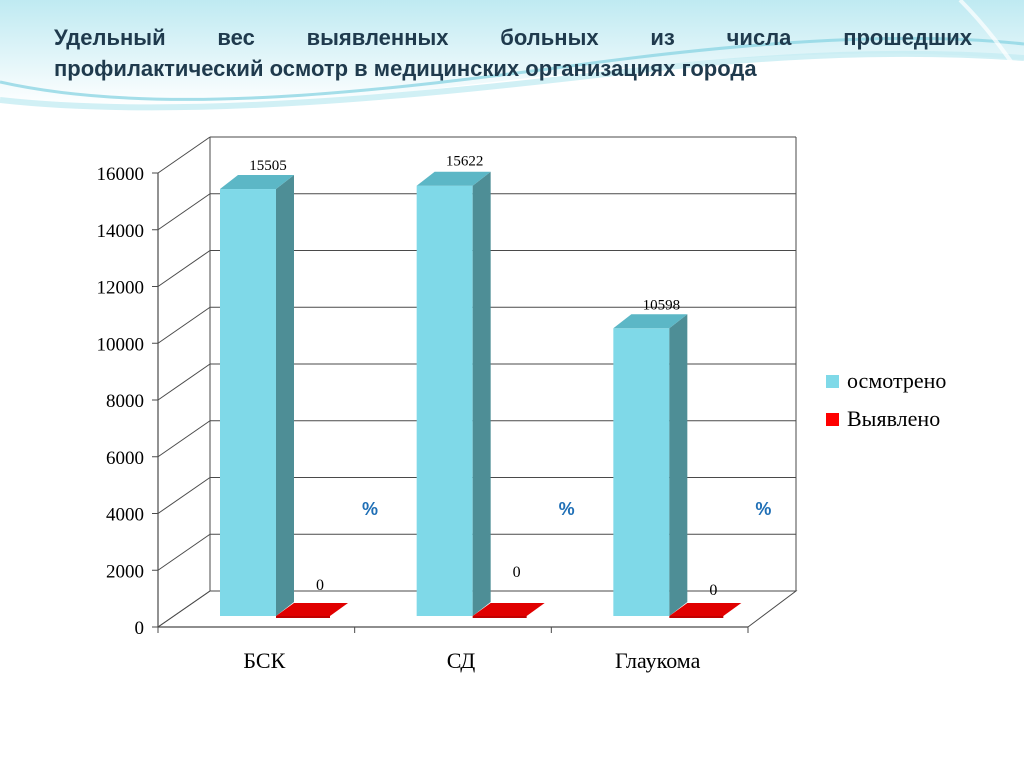 The height and width of the screenshot is (768, 1024). I want to click on legend-entry-examined: осмотрено, so click(886, 381).